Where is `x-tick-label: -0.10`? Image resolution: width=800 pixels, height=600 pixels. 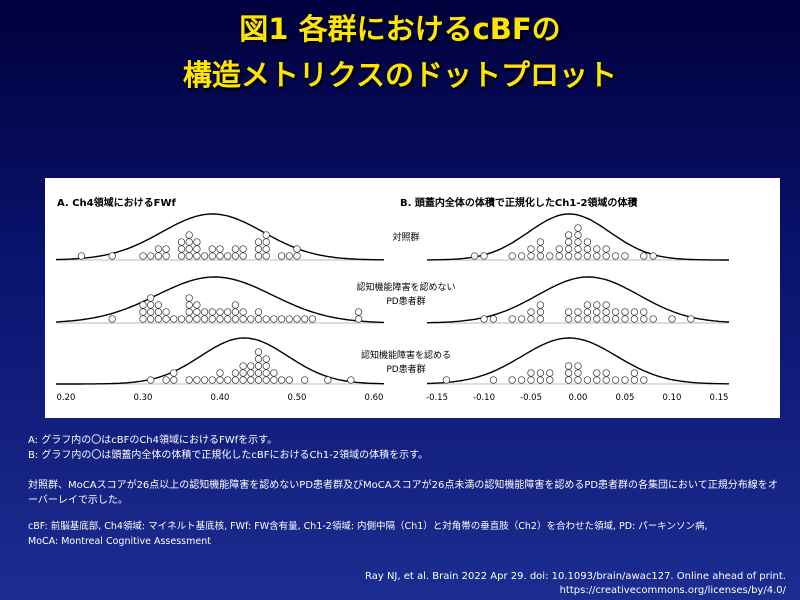 x-tick-label: -0.10 is located at coordinates (484, 398).